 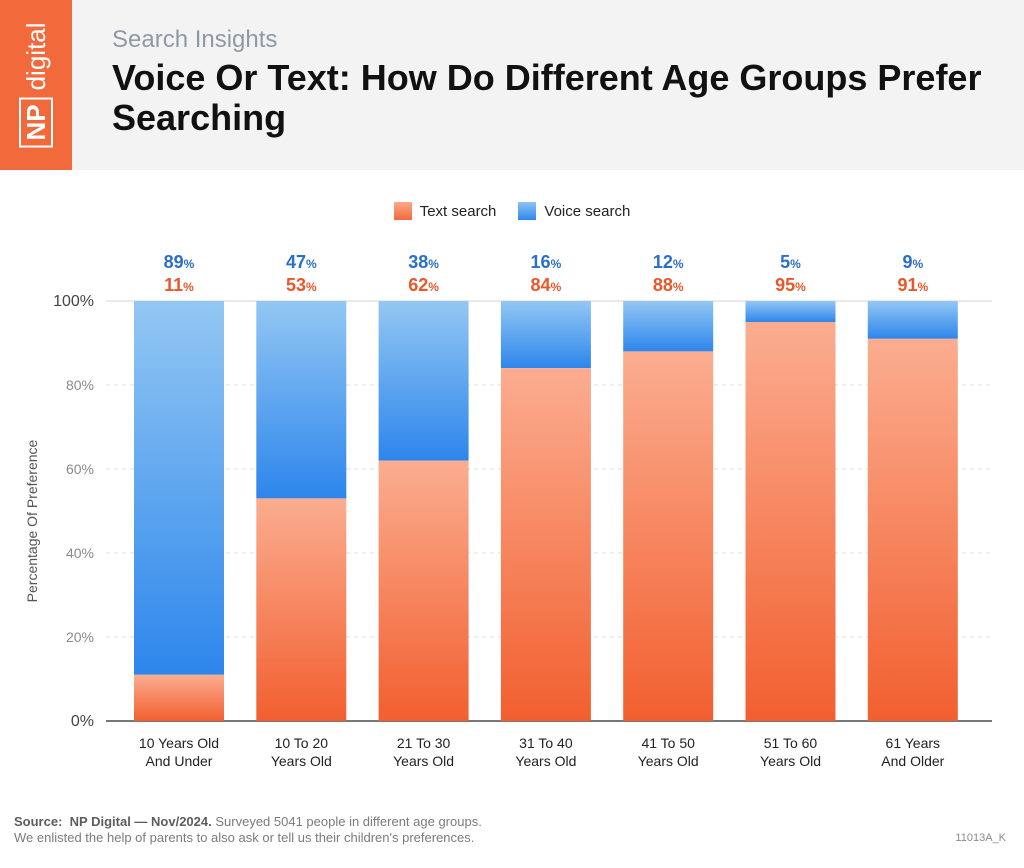 I want to click on data-label-text-value: 95, so click(x=785, y=285).